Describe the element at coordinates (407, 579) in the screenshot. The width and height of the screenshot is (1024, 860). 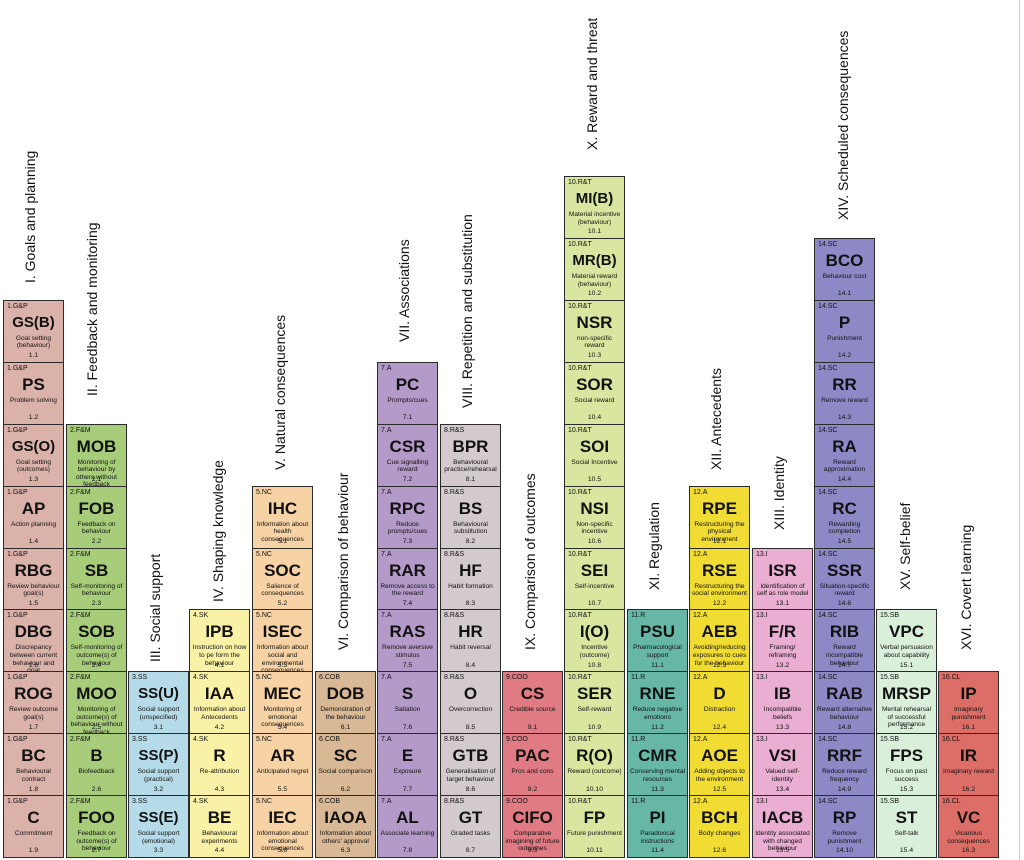
I see `technique-cell: 7.A RAR Remove access to the reward 7.4` at that location.